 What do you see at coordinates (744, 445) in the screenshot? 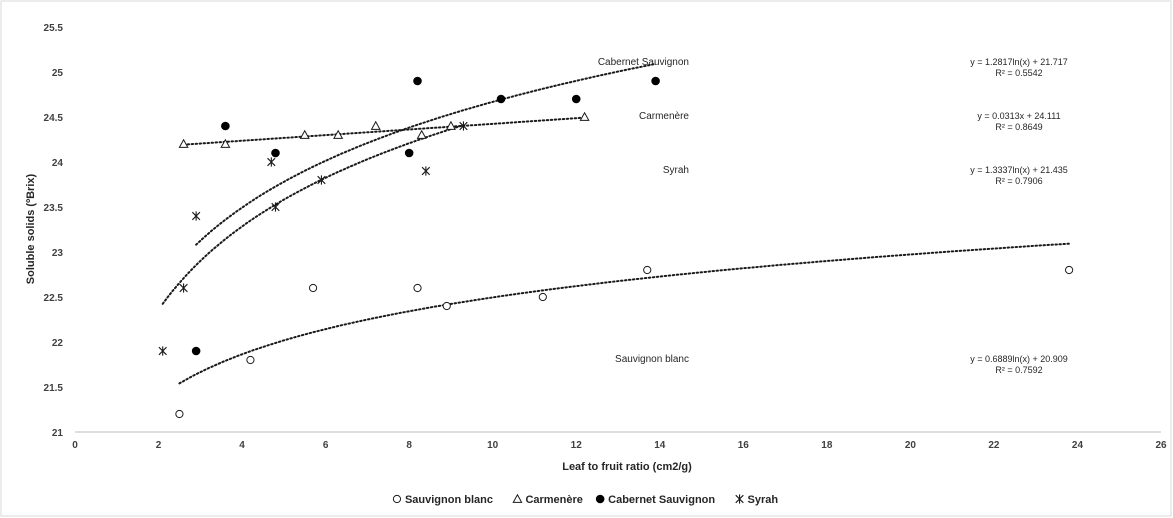
I see `x-tick-label: 16` at bounding box center [744, 445].